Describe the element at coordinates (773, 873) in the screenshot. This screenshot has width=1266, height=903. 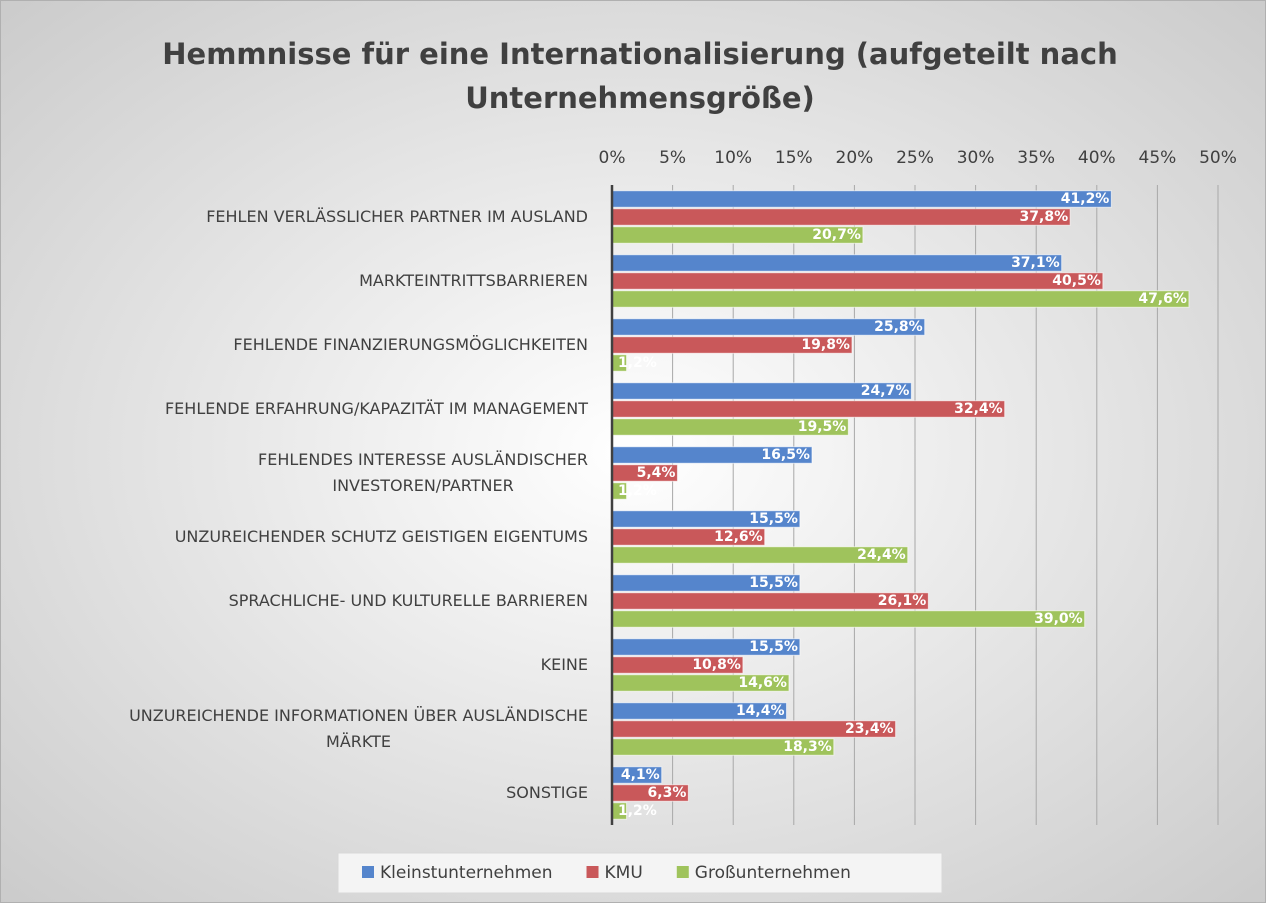
I see `legend-label: Großunternehmen` at that location.